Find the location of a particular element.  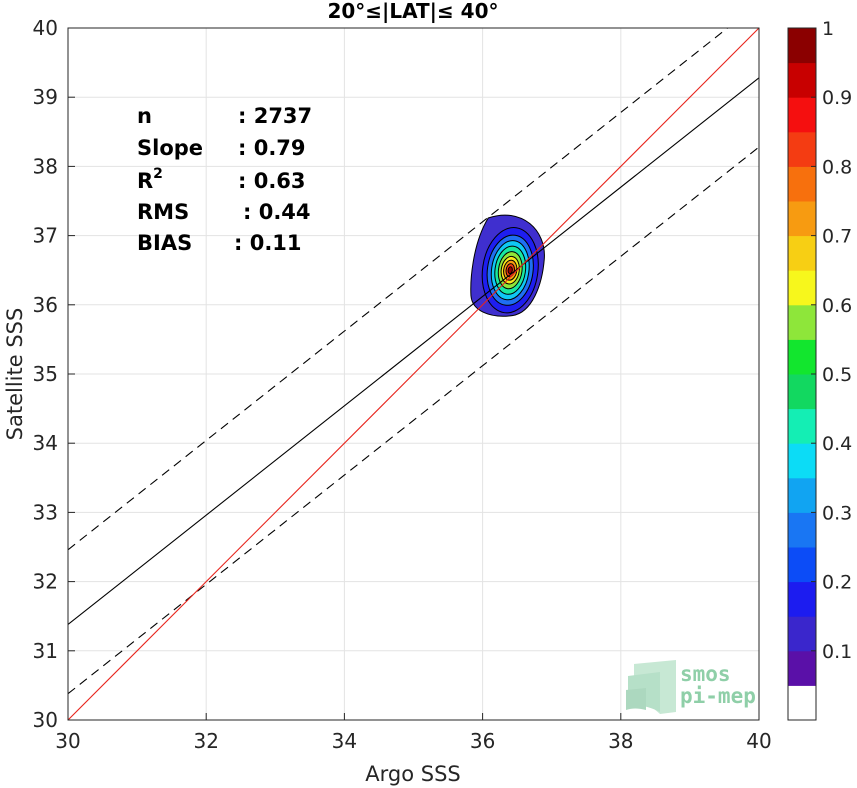

colorbar-tick-label: 0.8 is located at coordinates (837, 167).